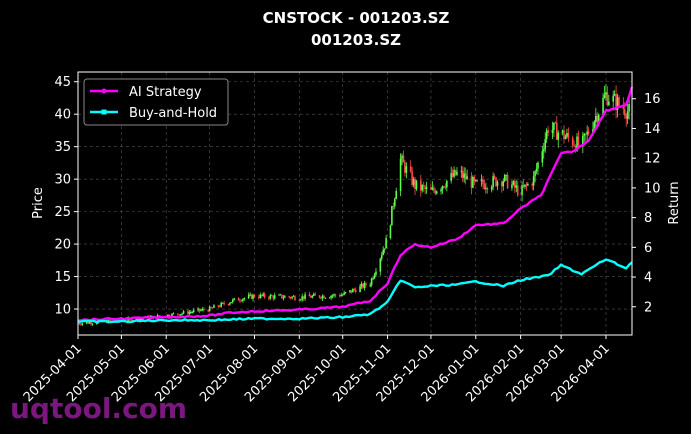 This screenshot has height=434, width=691. Describe the element at coordinates (156, 102) in the screenshot. I see `legend-box` at that location.